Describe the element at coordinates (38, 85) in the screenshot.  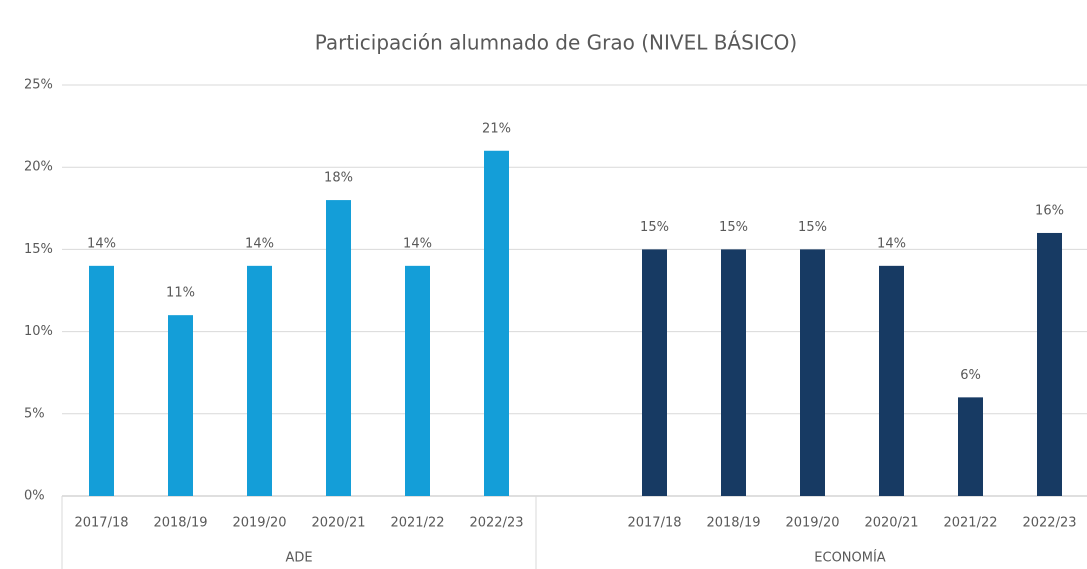
I see `y-tick-label: 25%` at that location.